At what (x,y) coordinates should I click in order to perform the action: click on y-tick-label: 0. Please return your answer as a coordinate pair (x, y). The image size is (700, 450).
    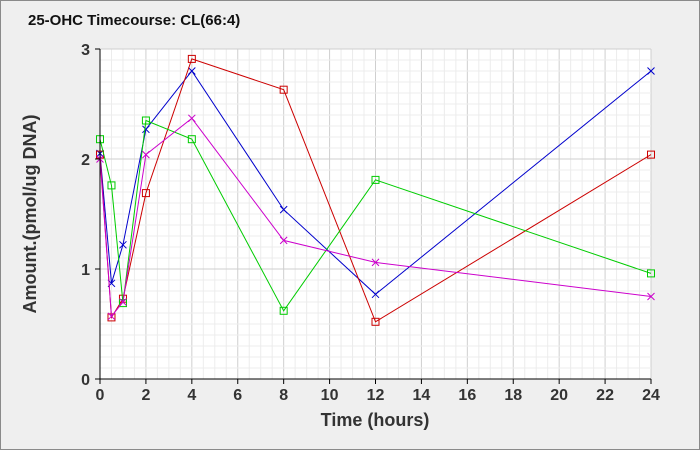
    Looking at the image, I should click on (85, 380).